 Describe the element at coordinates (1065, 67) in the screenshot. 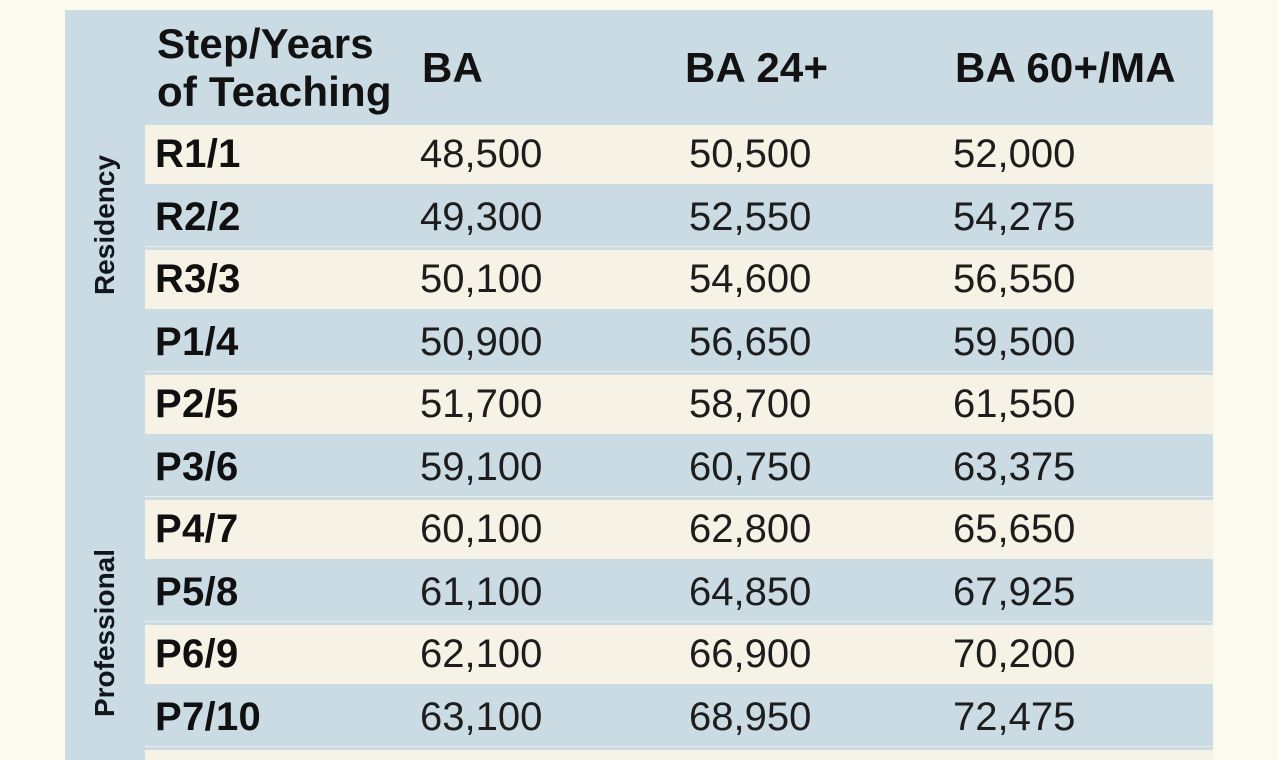

I see `column-header-ba60-ma: BA 60+/MA` at that location.